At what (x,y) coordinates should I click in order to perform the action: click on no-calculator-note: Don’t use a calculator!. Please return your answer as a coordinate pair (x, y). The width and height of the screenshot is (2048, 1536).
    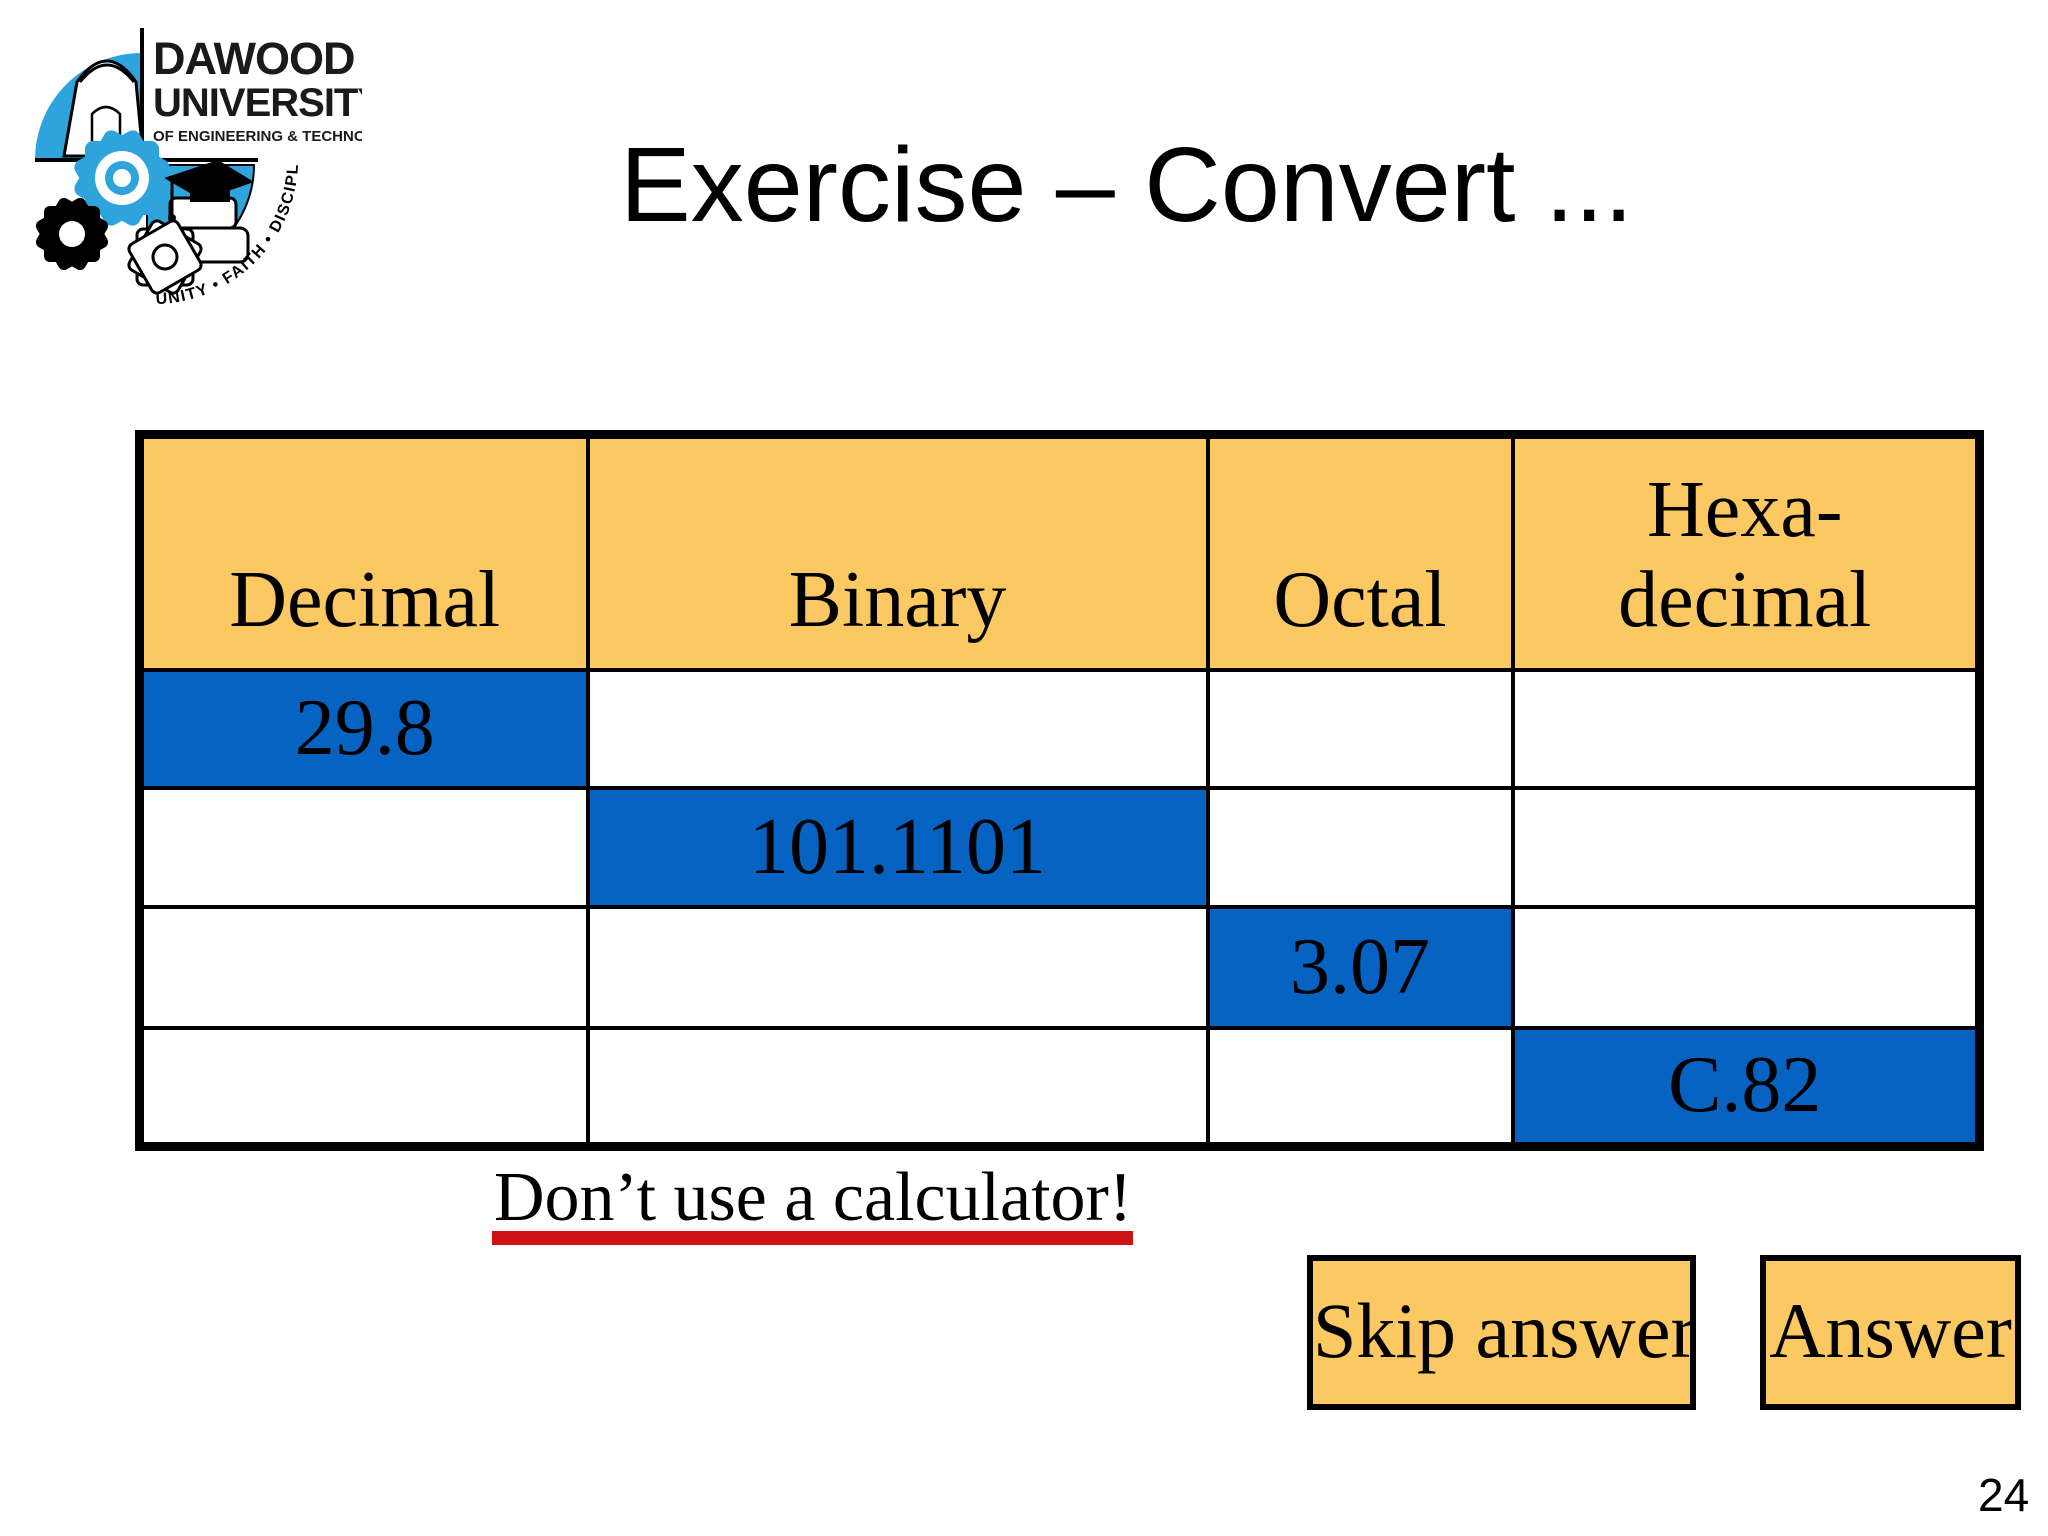
    Looking at the image, I should click on (813, 1197).